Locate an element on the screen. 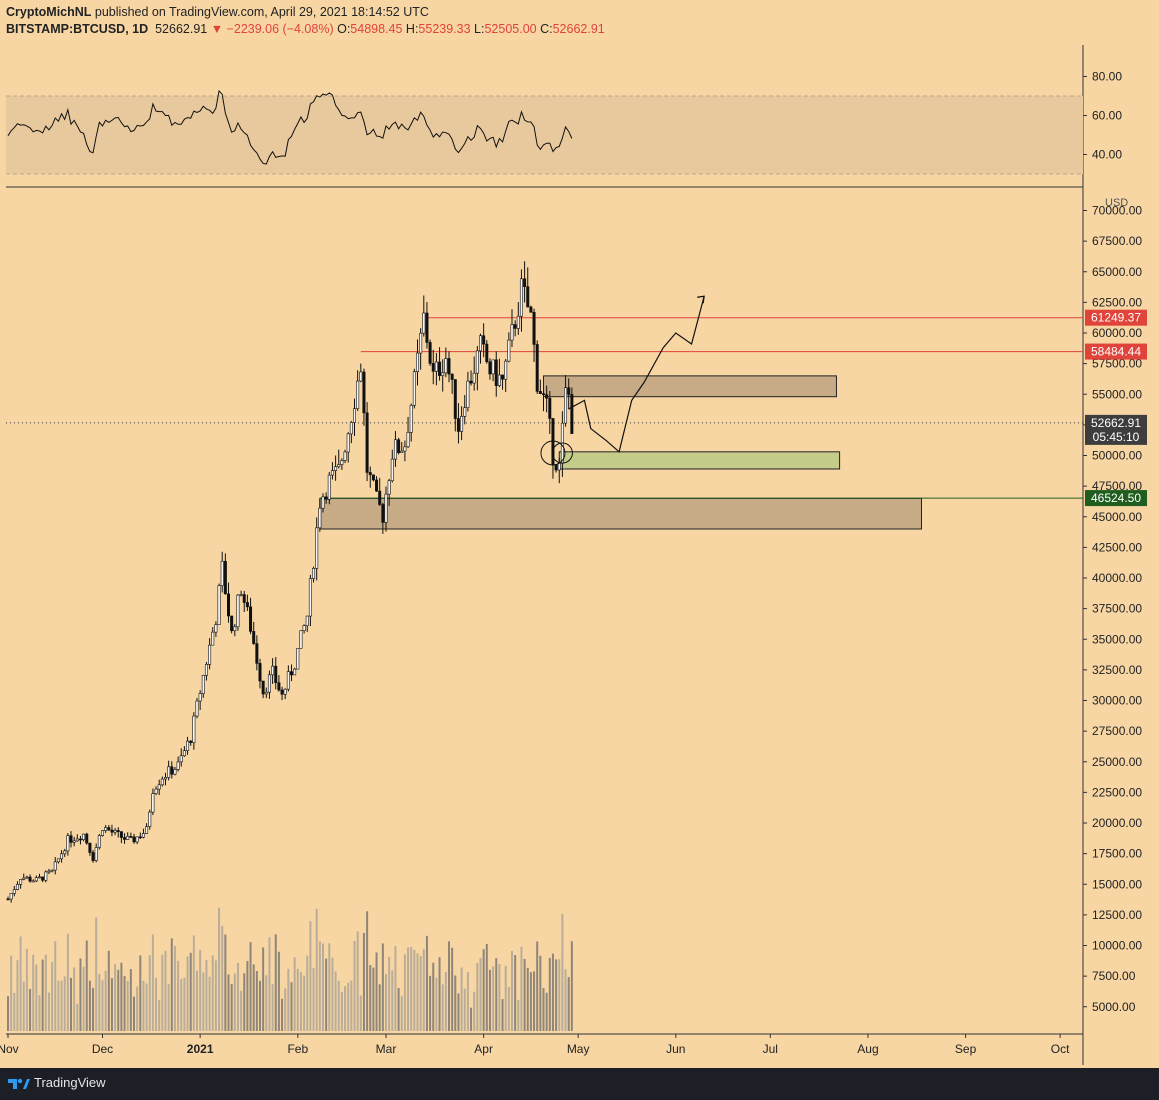  high-label: H: is located at coordinates (412, 29).